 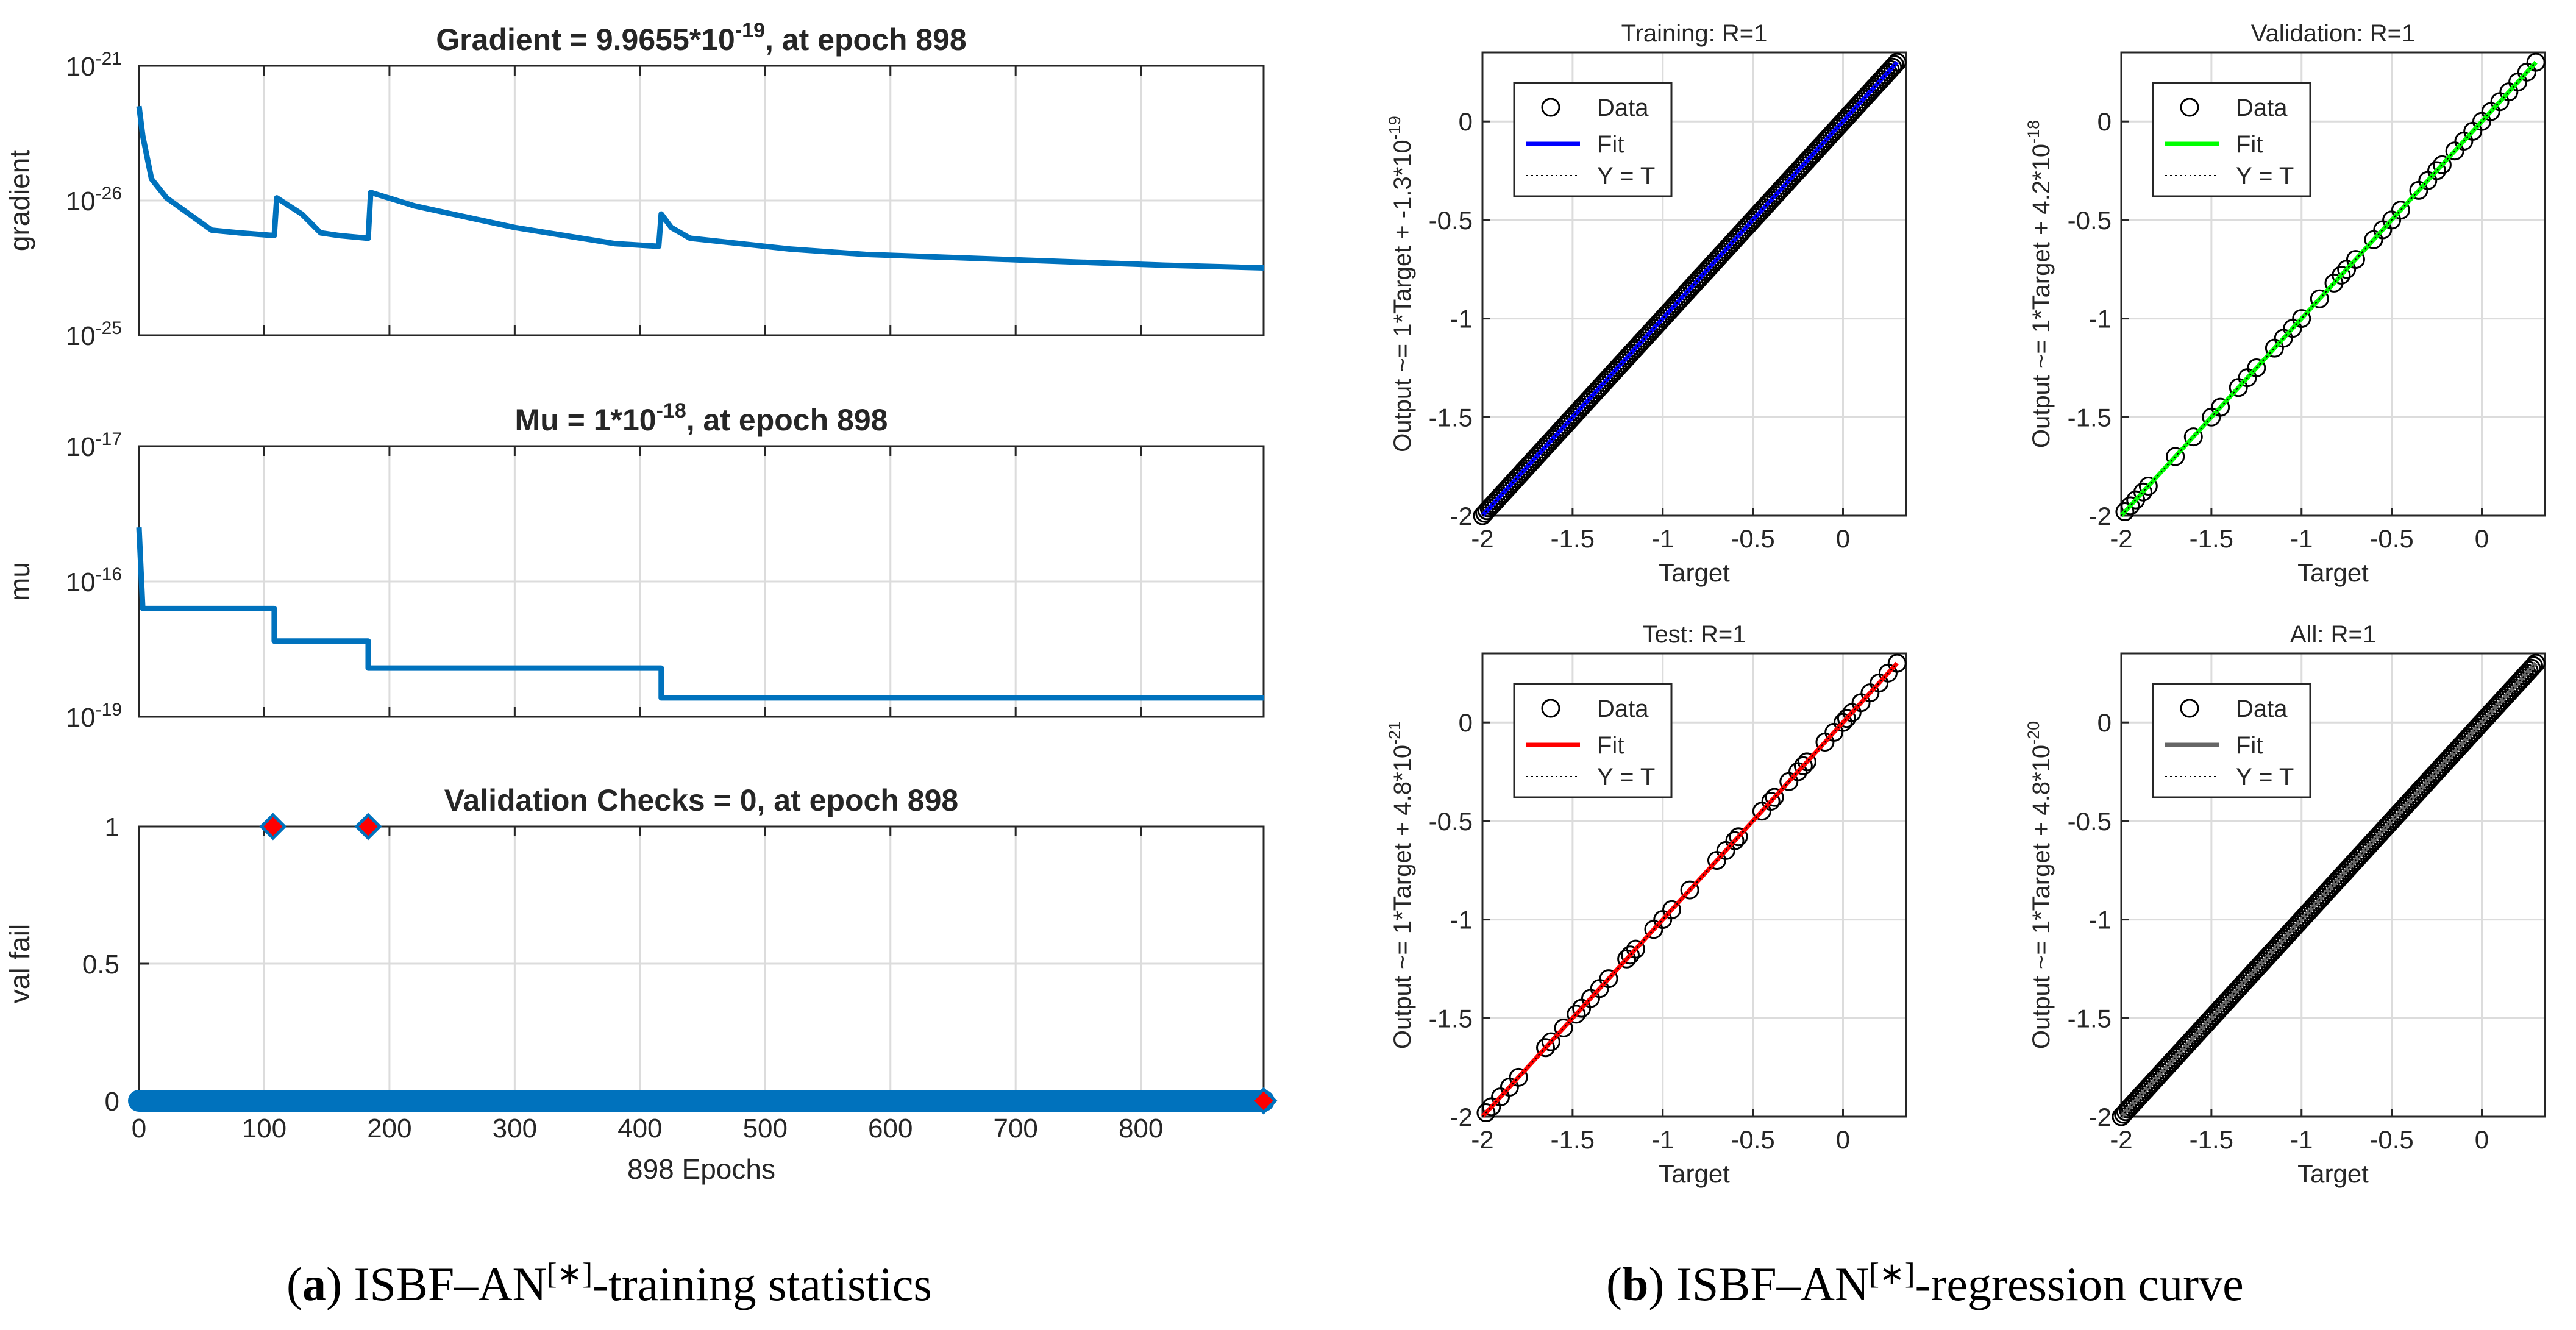 What do you see at coordinates (890, 1128) in the screenshot?
I see `x-tick-label: 600` at bounding box center [890, 1128].